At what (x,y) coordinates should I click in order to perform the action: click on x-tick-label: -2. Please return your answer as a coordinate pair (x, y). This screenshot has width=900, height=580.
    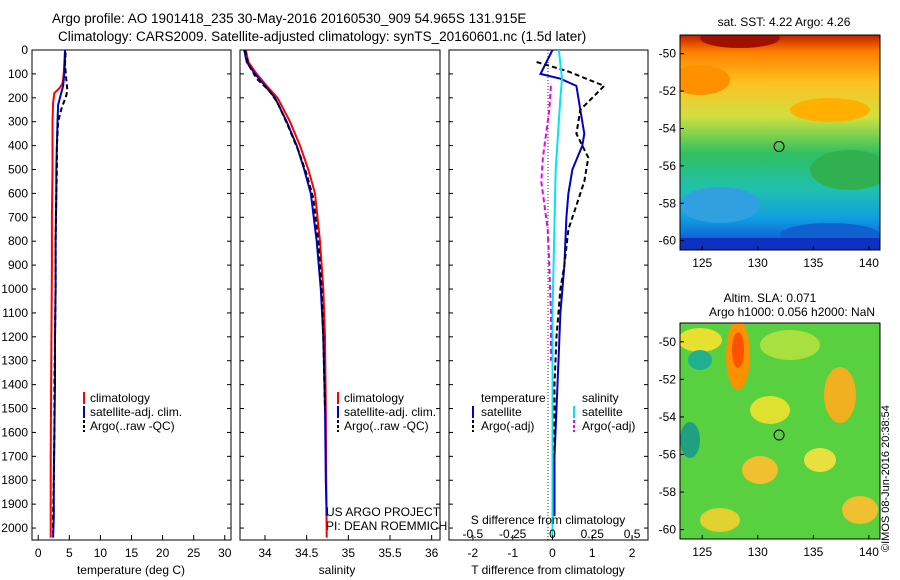
    Looking at the image, I should click on (473, 553).